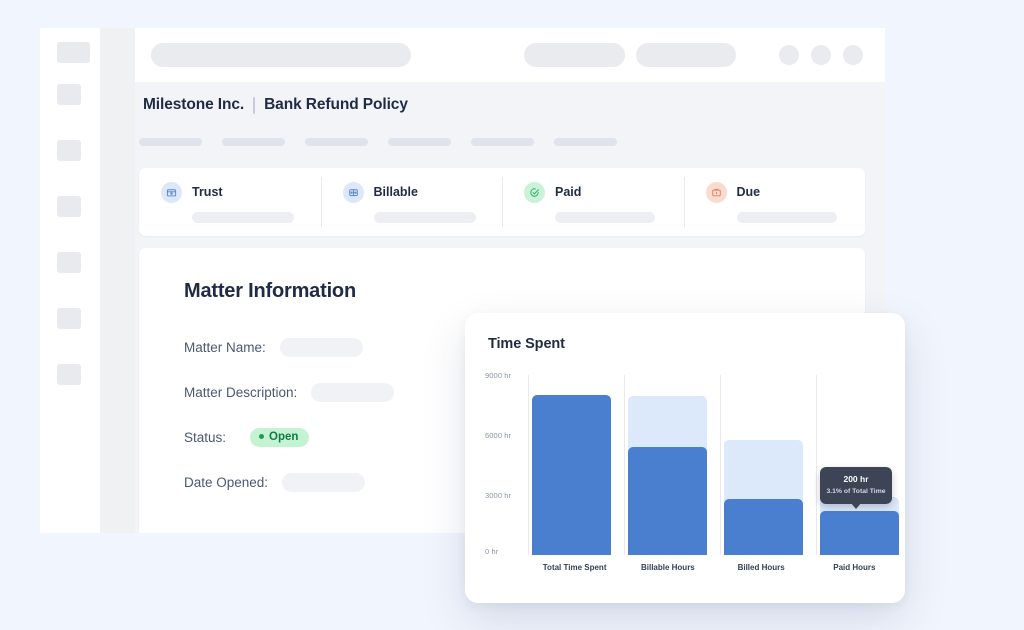  I want to click on y-axis-tick: 0 hr, so click(492, 551).